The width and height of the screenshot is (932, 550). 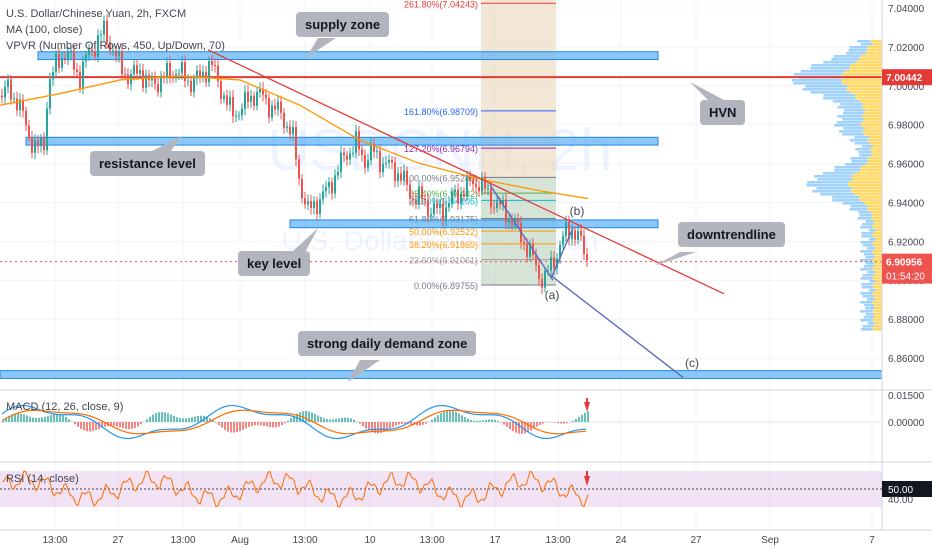 I want to click on wave-projection-line, so click(x=617, y=302).